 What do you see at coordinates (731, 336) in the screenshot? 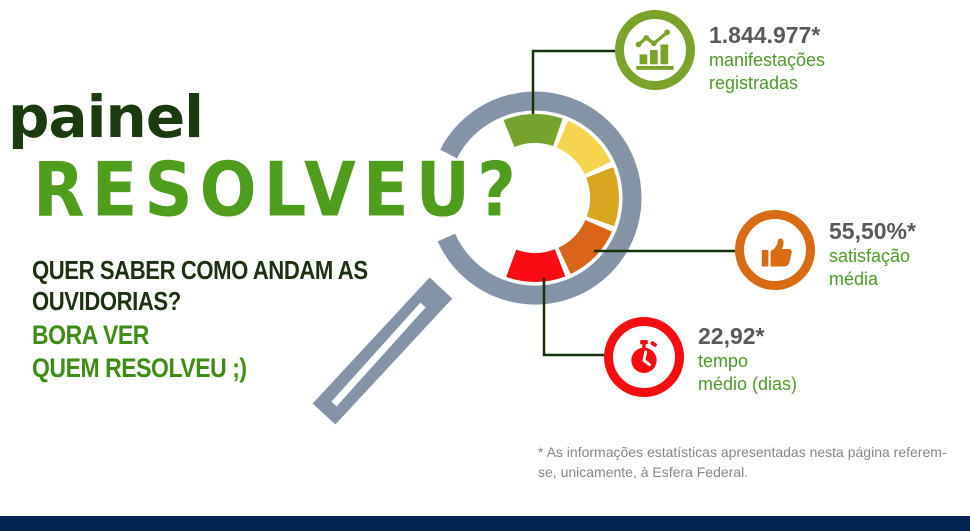
I see `stat-avg-time-value: 22,92*` at bounding box center [731, 336].